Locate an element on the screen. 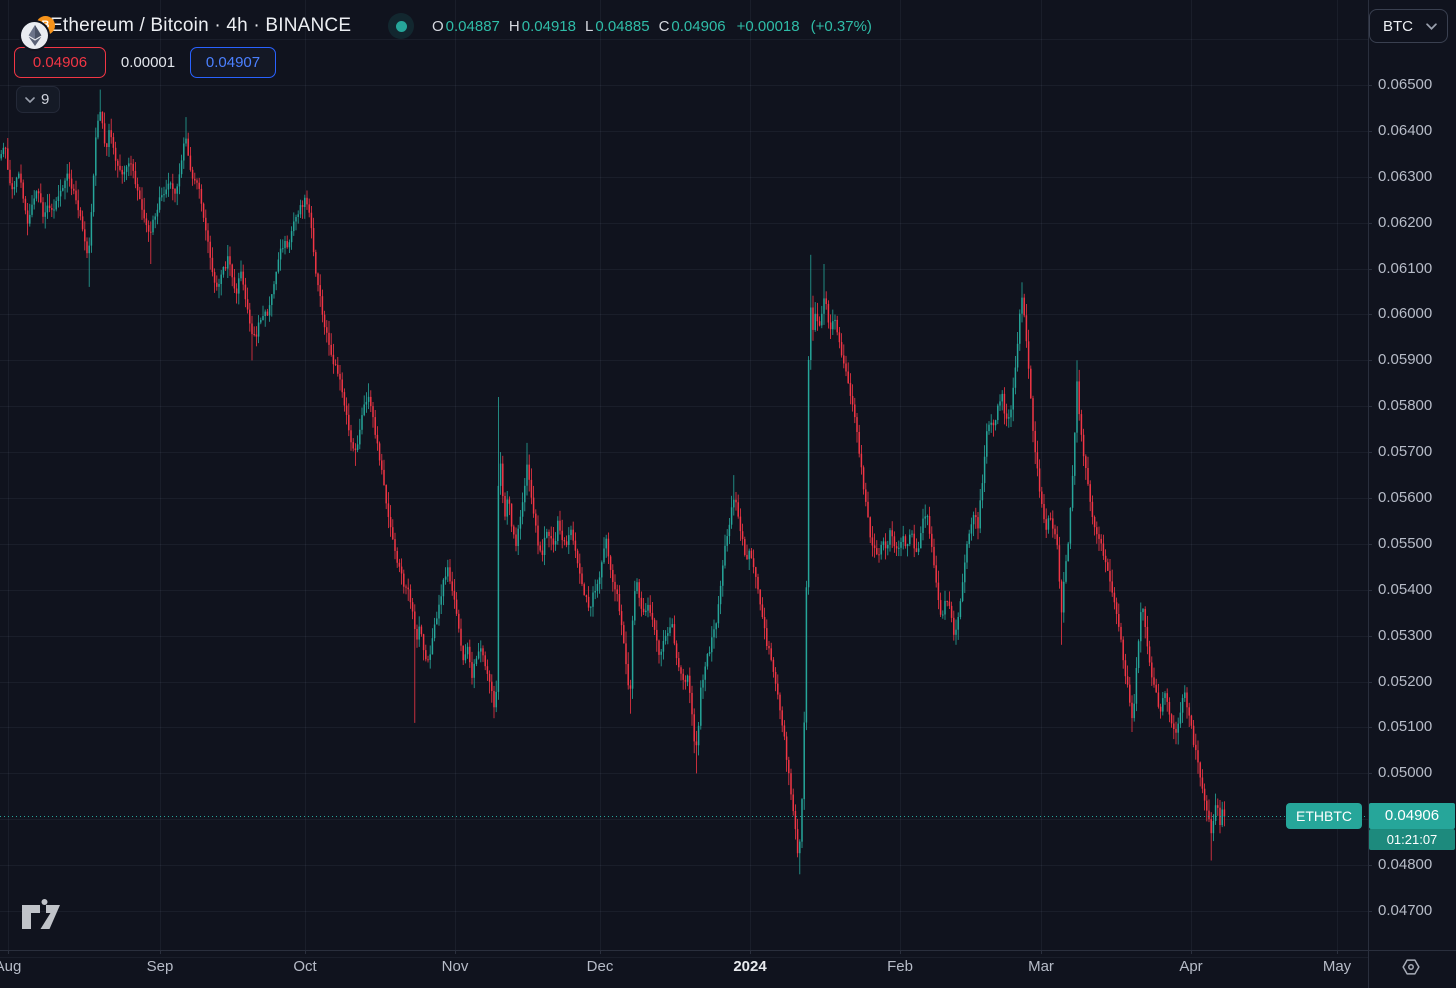 The width and height of the screenshot is (1456, 988). time-axis-label: May is located at coordinates (1337, 966).